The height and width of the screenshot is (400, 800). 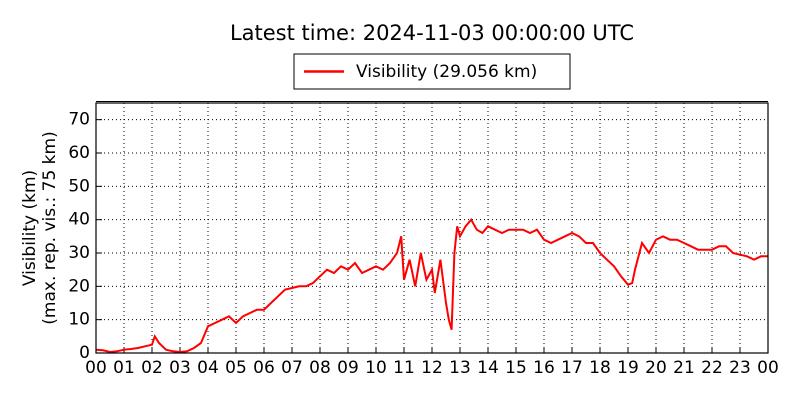 What do you see at coordinates (208, 368) in the screenshot?
I see `x-tick-label: 04` at bounding box center [208, 368].